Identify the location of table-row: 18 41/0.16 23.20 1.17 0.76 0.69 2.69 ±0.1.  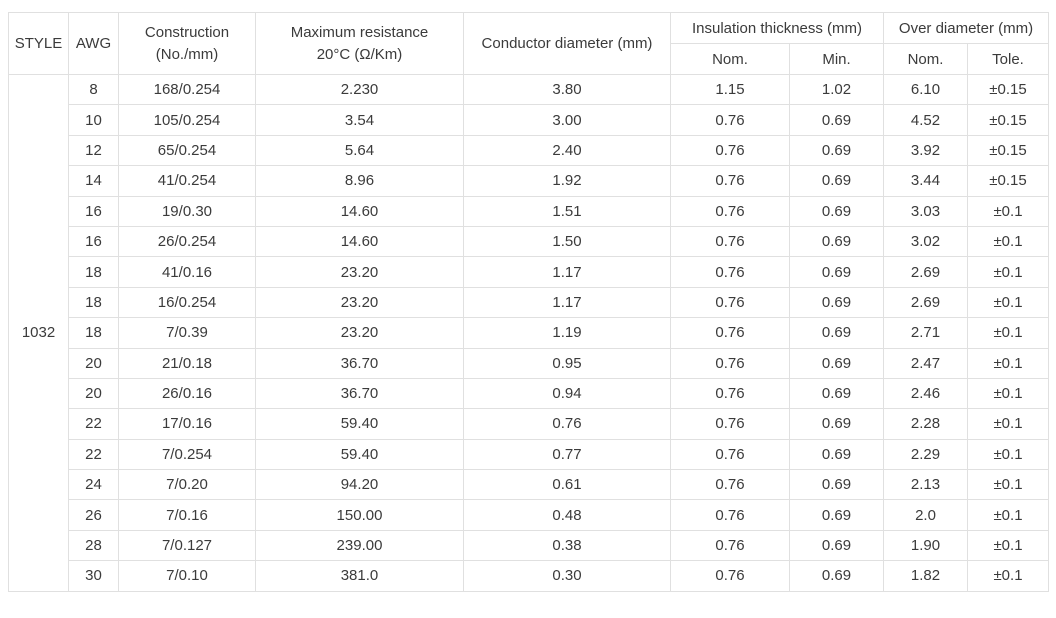
(529, 272).